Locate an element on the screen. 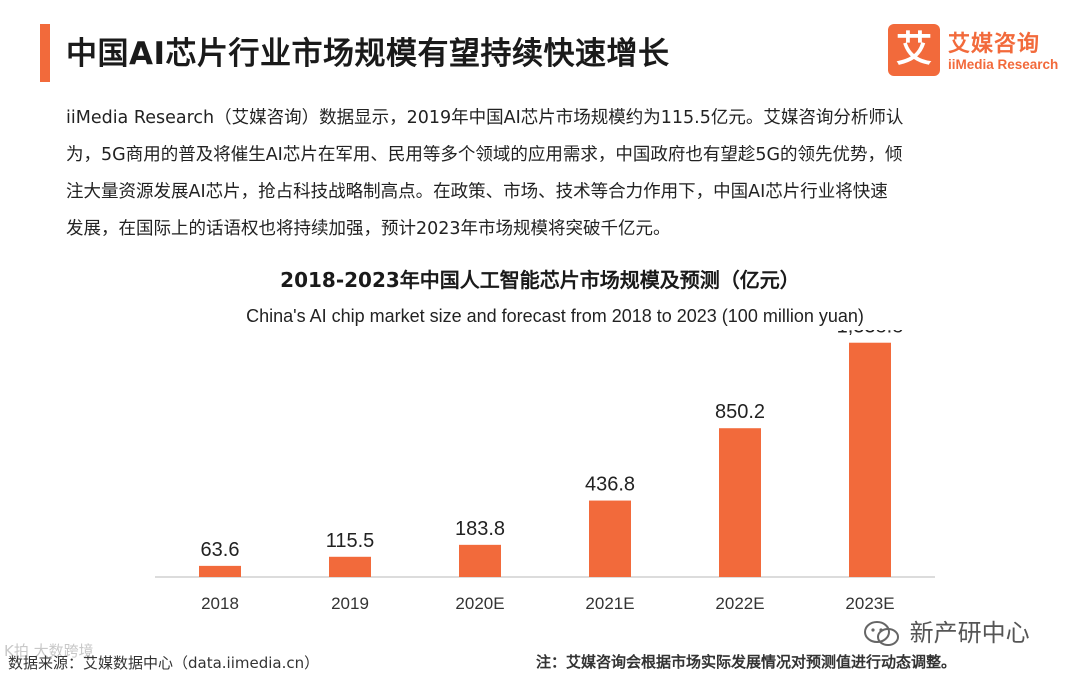  x-tick-2018: 2018 is located at coordinates (220, 603).